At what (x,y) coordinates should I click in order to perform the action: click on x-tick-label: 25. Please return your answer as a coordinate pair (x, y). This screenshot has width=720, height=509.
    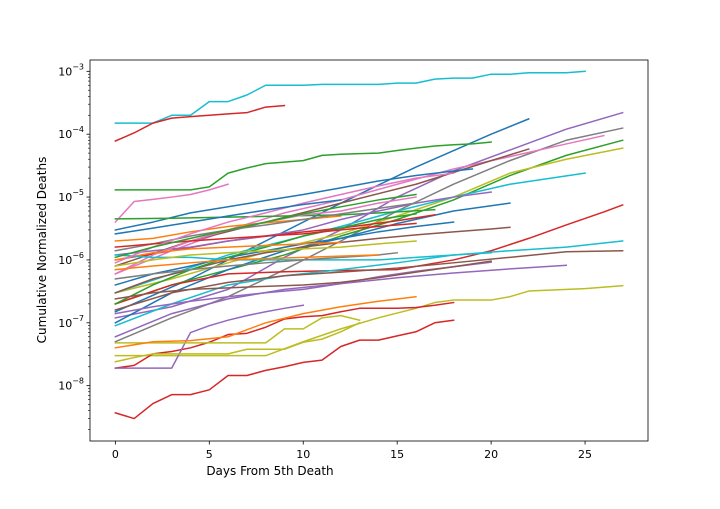
    Looking at the image, I should click on (585, 454).